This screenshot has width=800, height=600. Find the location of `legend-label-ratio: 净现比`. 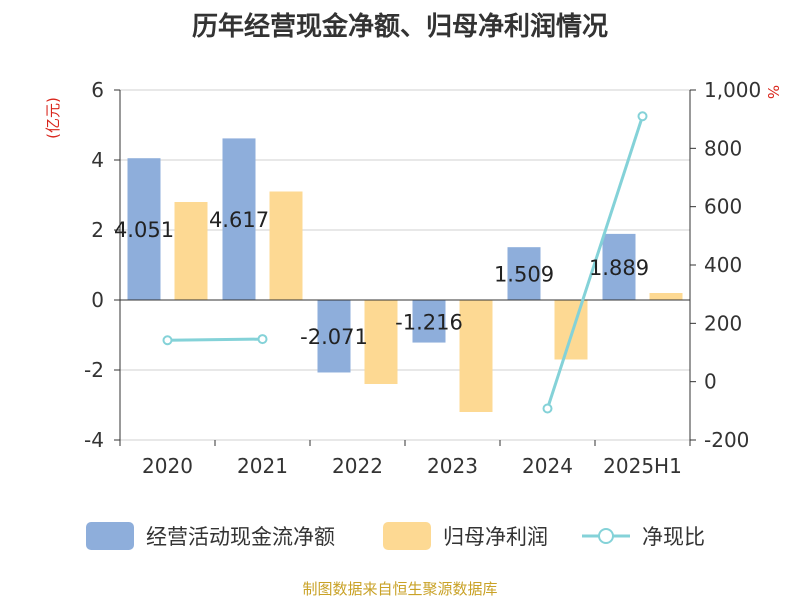

legend-label-ratio: 净现比 is located at coordinates (673, 537).